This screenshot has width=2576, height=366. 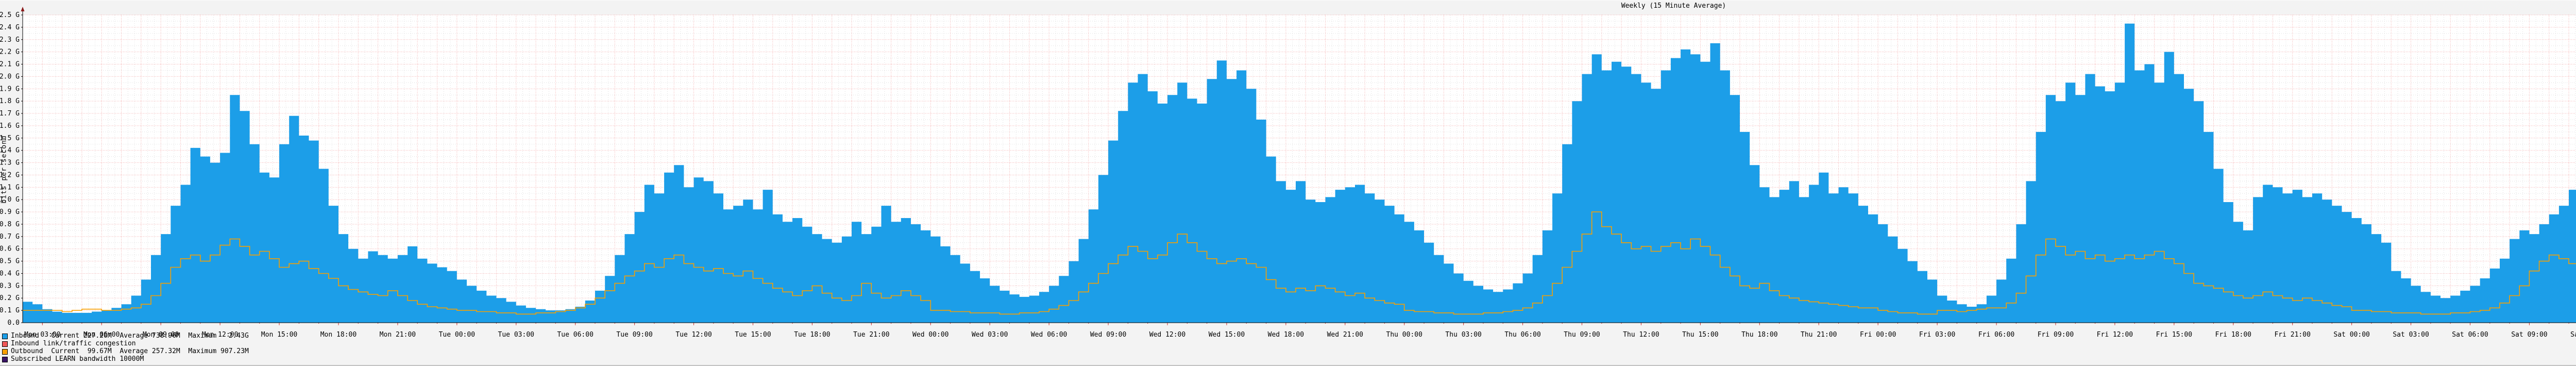 What do you see at coordinates (10, 89) in the screenshot?
I see `svg-text: 1.9 G` at bounding box center [10, 89].